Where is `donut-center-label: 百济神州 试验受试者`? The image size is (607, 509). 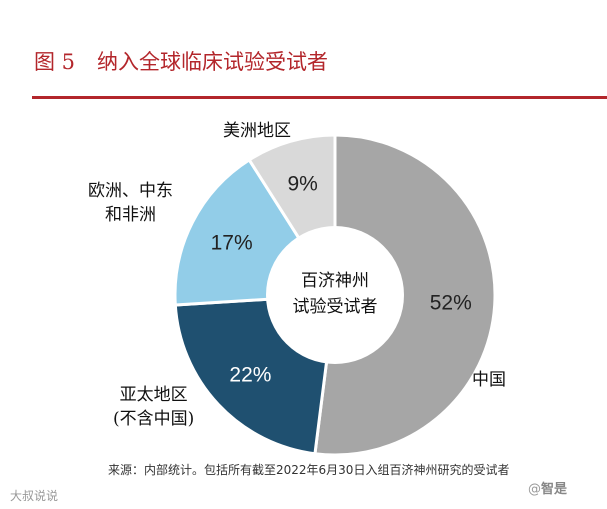
donut-center-label: 百济神州 试验受试者 is located at coordinates (335, 294).